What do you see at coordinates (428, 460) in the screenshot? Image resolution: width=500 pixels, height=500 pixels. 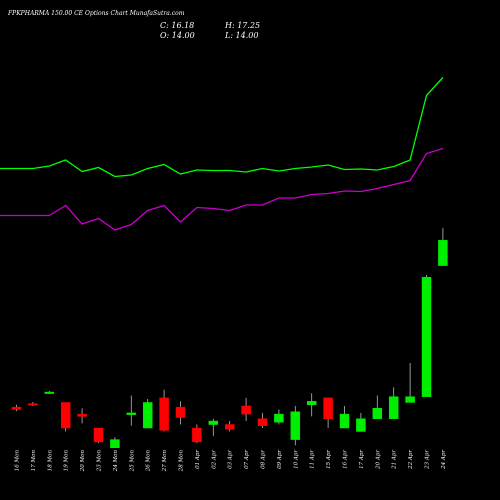 I see `x-tick-label: 23 Apr` at bounding box center [428, 460].